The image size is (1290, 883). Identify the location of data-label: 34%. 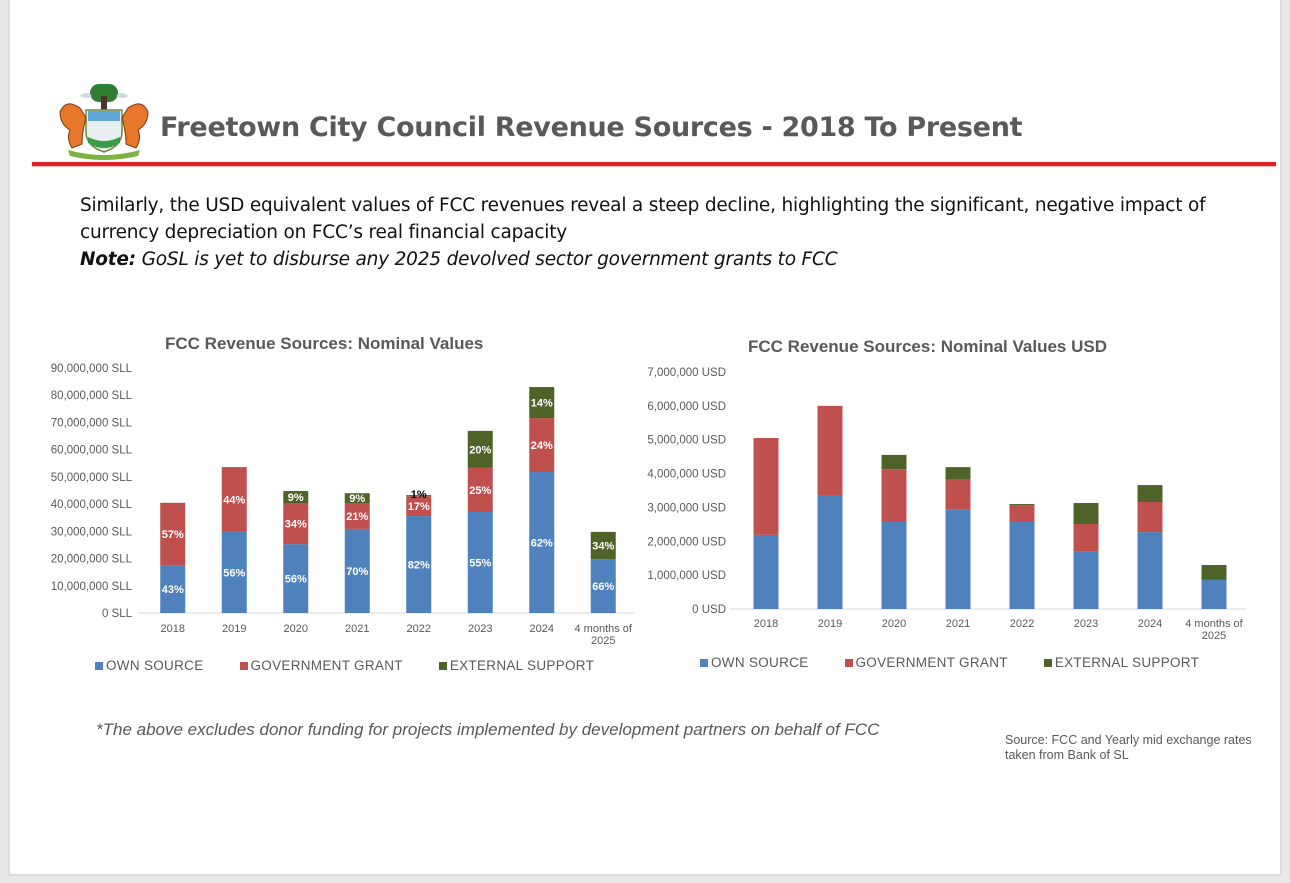
(296, 525).